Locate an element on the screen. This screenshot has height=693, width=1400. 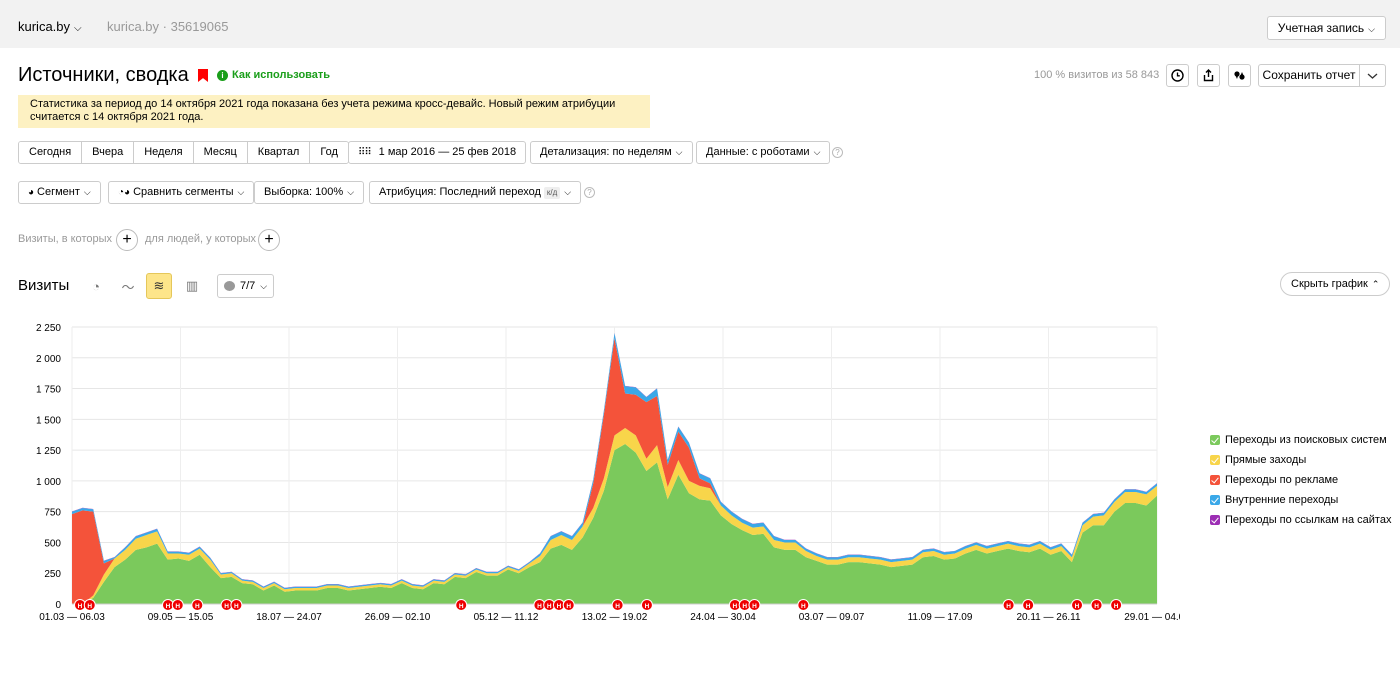
counter-info: kurica.by · 35619065 is located at coordinates (168, 26).